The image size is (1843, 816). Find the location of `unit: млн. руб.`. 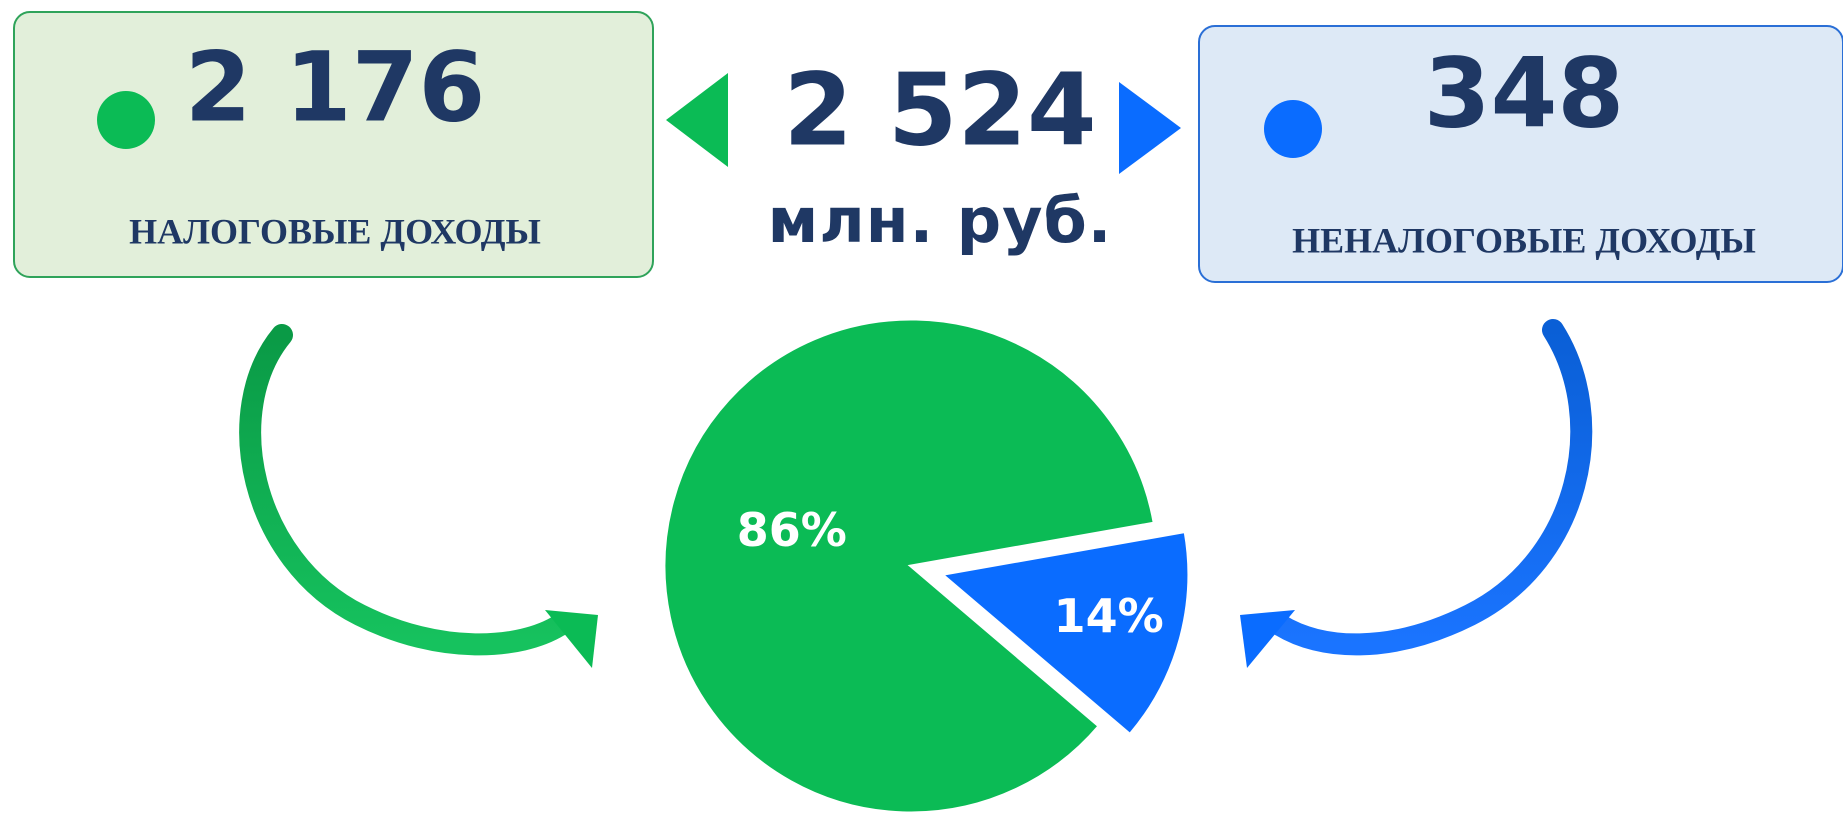

unit: млн. руб. is located at coordinates (940, 220).